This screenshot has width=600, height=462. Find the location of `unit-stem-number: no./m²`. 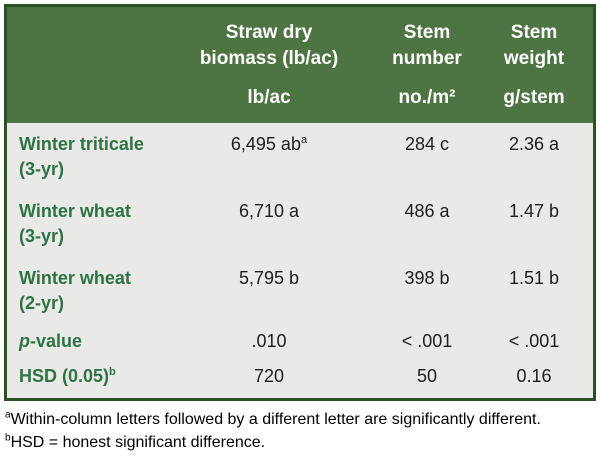

unit-stem-number: no./m² is located at coordinates (427, 97).